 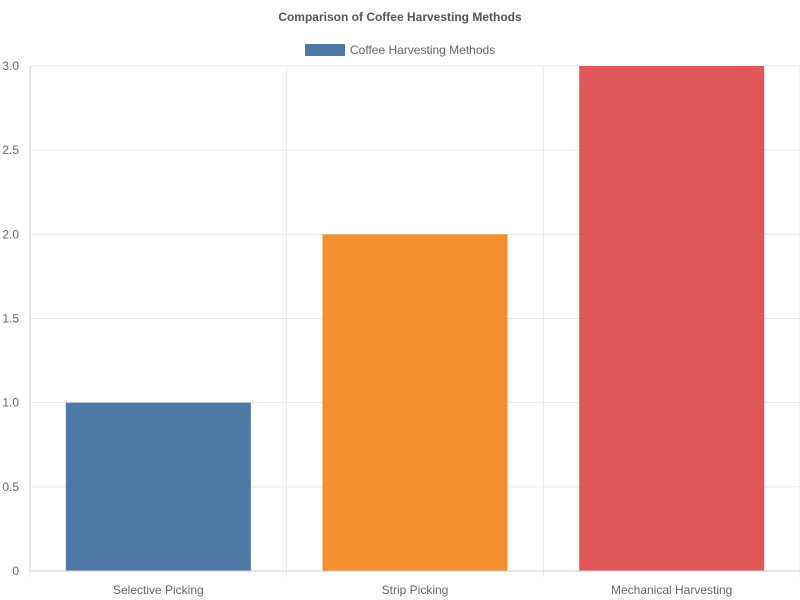 I want to click on x-tick-label: Selective Picking, so click(x=158, y=590).